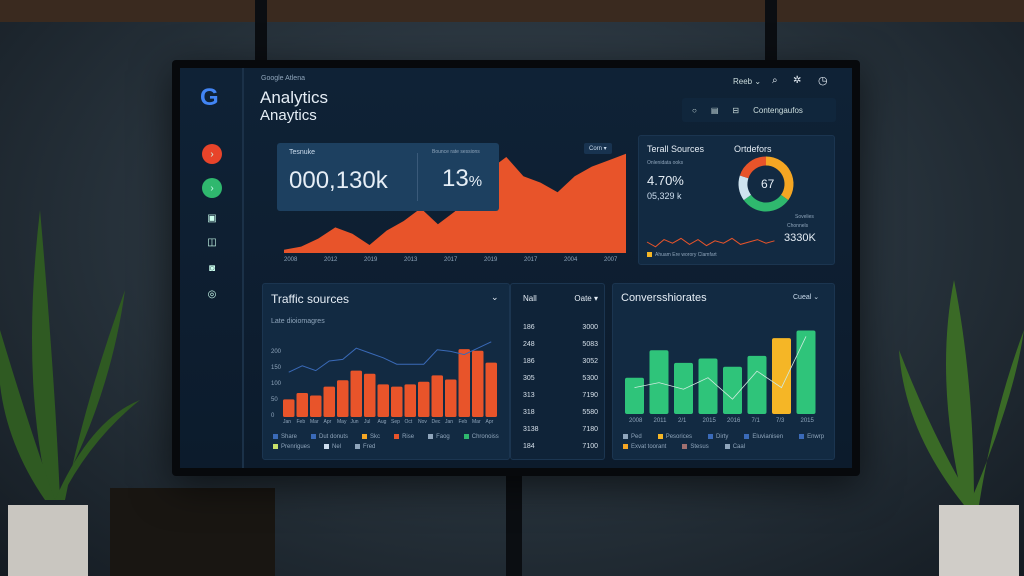  What do you see at coordinates (720, 202) in the screenshot?
I see `sources-donut-chart` at bounding box center [720, 202].